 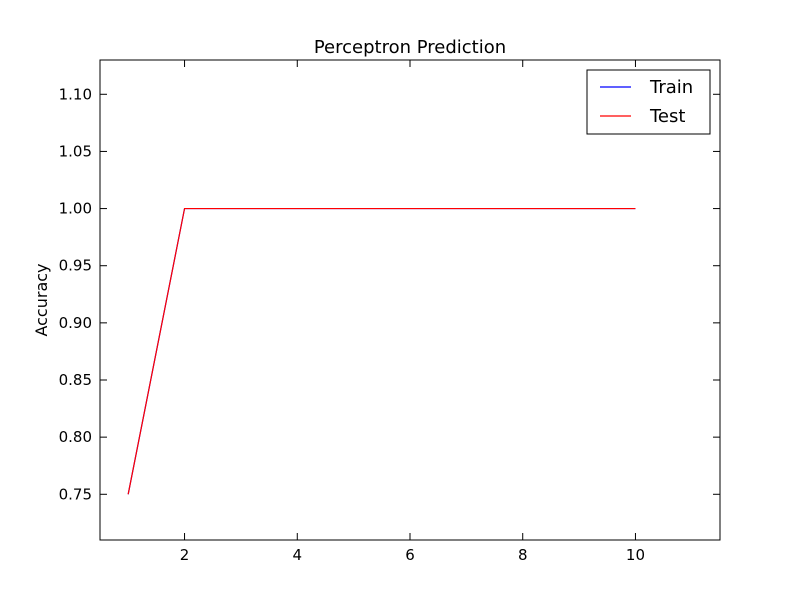 What do you see at coordinates (75, 151) in the screenshot?
I see `y-tick-label: 1.05` at bounding box center [75, 151].